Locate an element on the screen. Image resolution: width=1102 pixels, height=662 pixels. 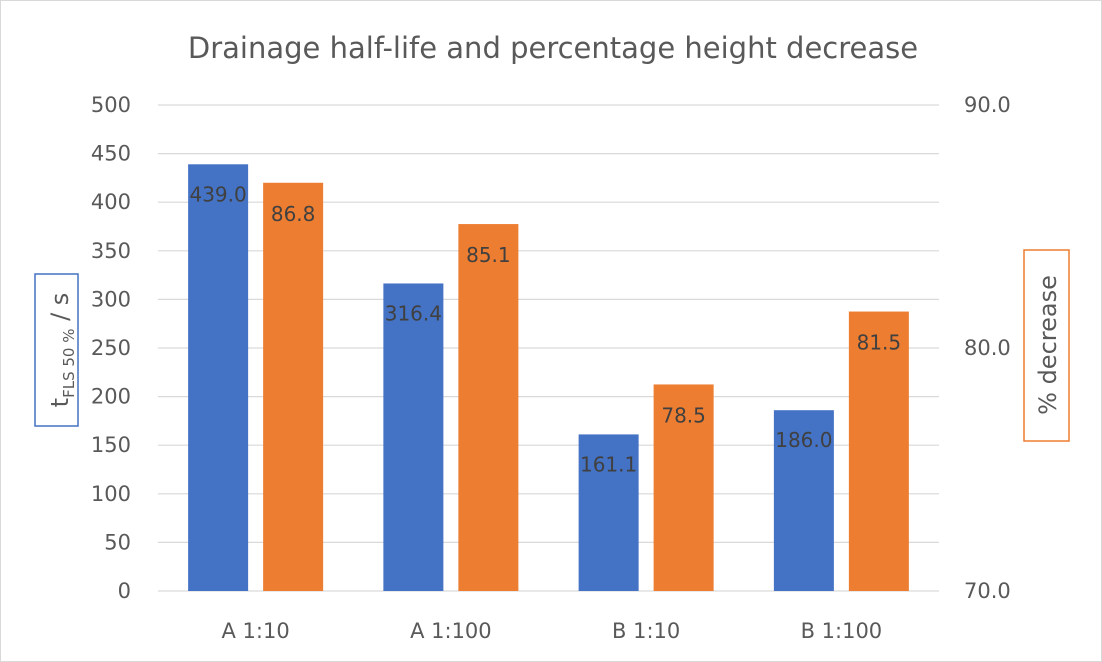
data-label-series-1: 161.1 is located at coordinates (608, 464).